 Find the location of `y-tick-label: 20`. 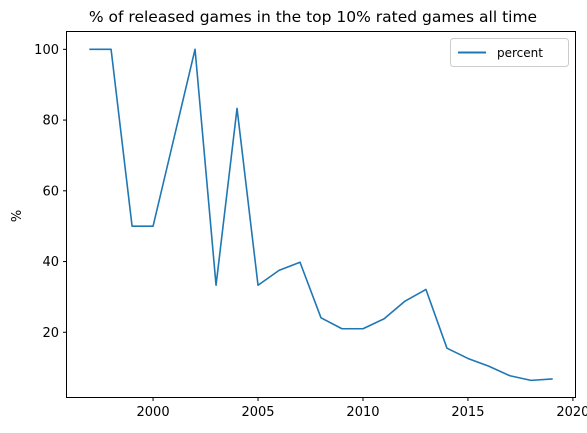

y-tick-label: 20 is located at coordinates (50, 333).